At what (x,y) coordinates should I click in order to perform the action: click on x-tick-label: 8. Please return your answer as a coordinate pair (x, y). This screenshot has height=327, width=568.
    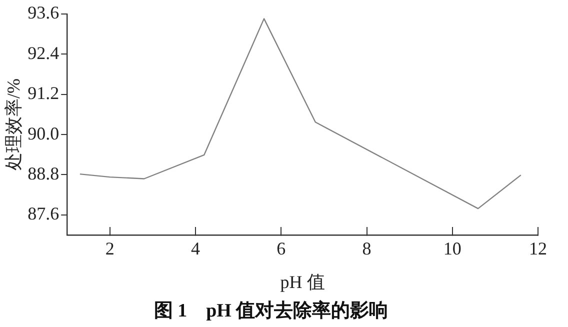
    Looking at the image, I should click on (367, 248).